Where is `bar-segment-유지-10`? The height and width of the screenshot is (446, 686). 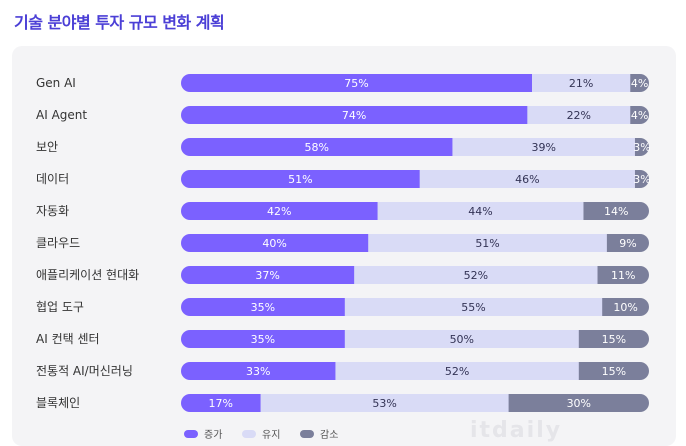
bar-segment-유지-10 is located at coordinates (385, 403).